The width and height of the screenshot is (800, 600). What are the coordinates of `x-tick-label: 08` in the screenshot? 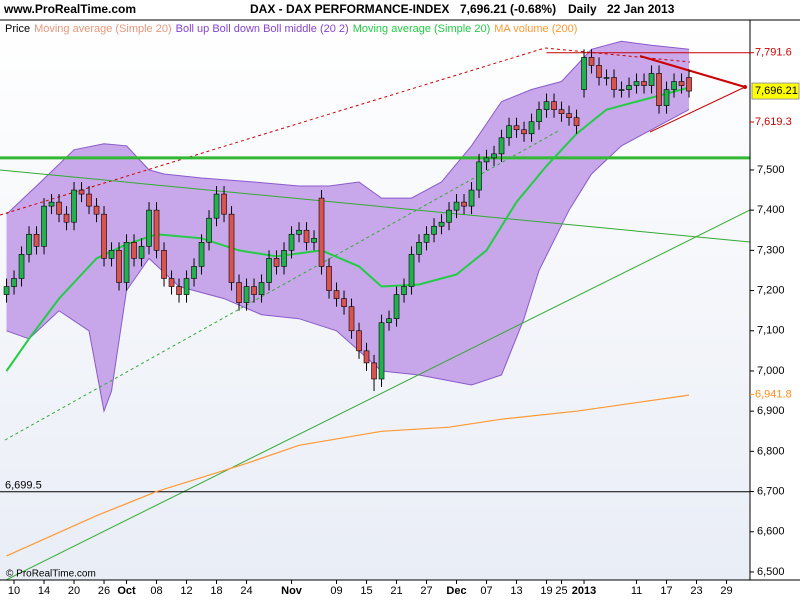 It's located at (156, 591).